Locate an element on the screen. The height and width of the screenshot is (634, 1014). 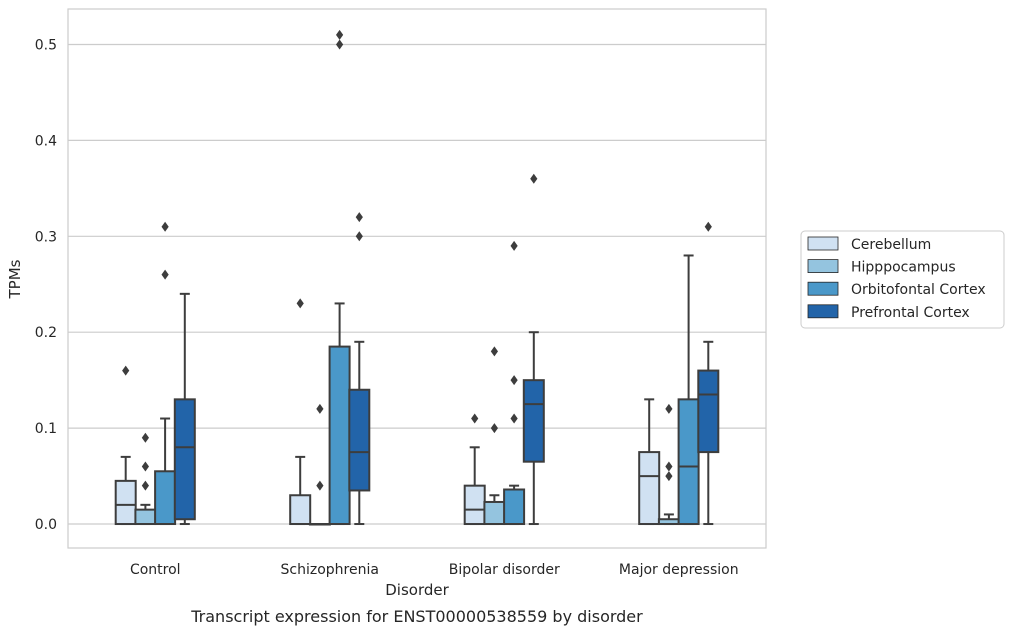
x-tick-label: Control is located at coordinates (155, 570).